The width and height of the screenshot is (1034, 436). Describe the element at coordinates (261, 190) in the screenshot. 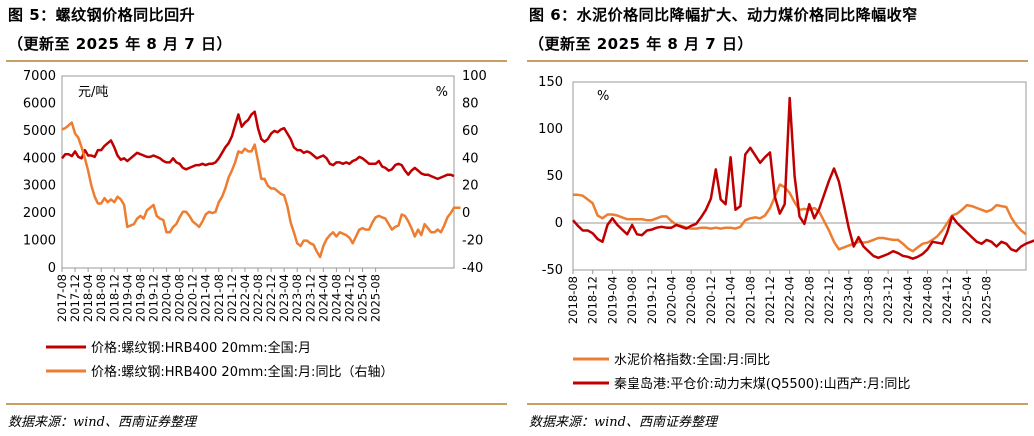

I see `rebar-yoy-line` at that location.